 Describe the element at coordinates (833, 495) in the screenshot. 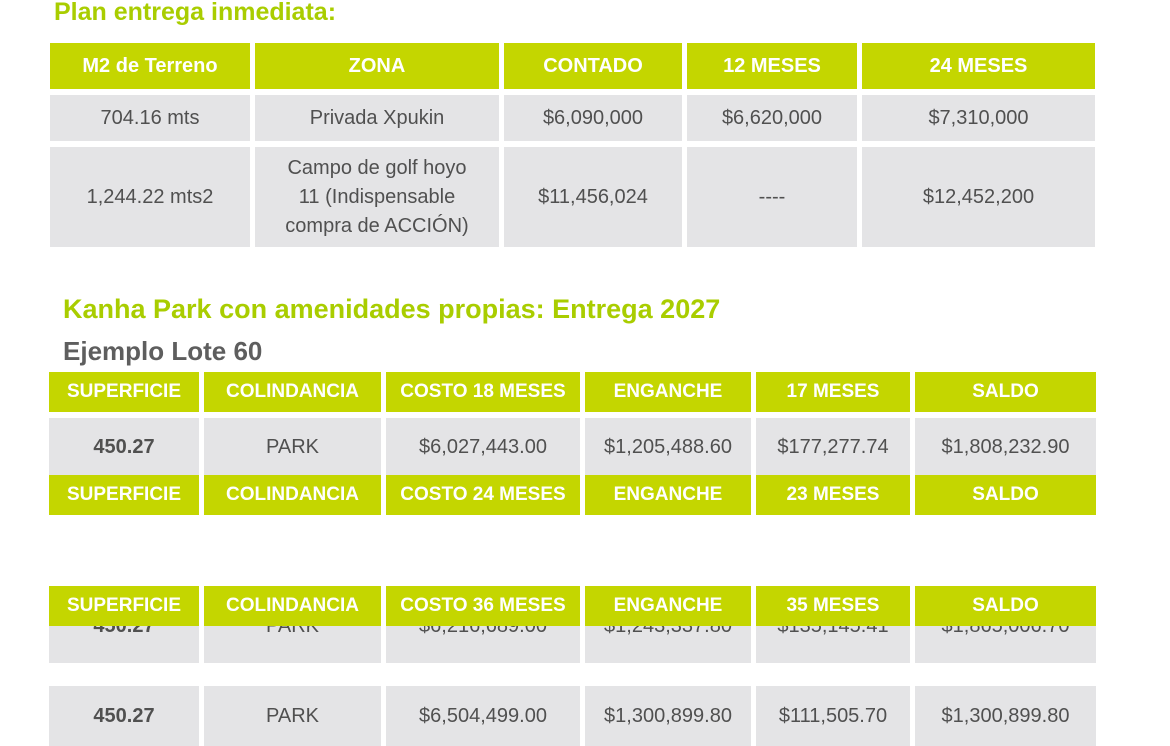

I see `header-meses: 23 MESES` at that location.